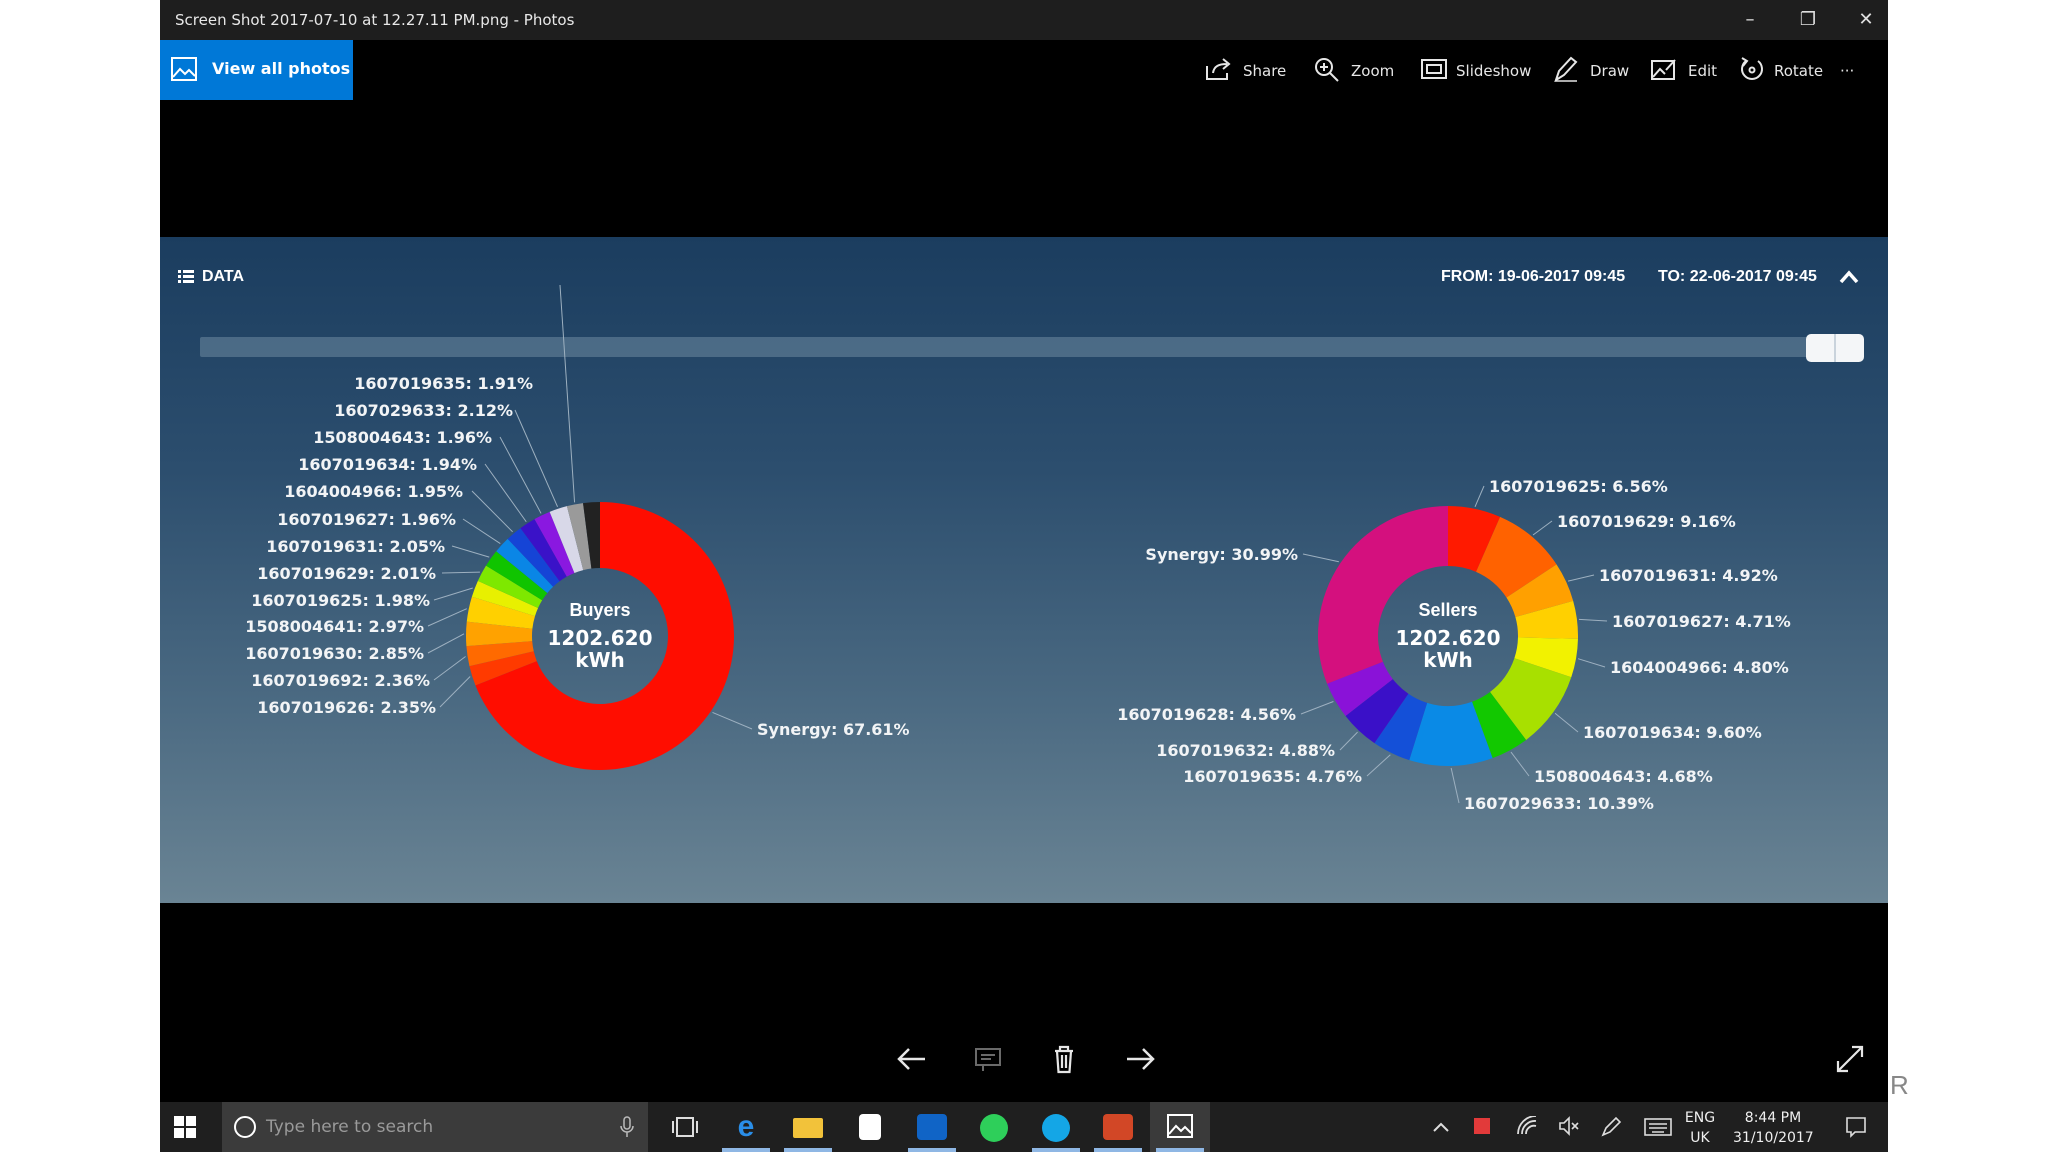 This screenshot has height=1152, width=2048. I want to click on rotate-label: Rotate, so click(1799, 71).